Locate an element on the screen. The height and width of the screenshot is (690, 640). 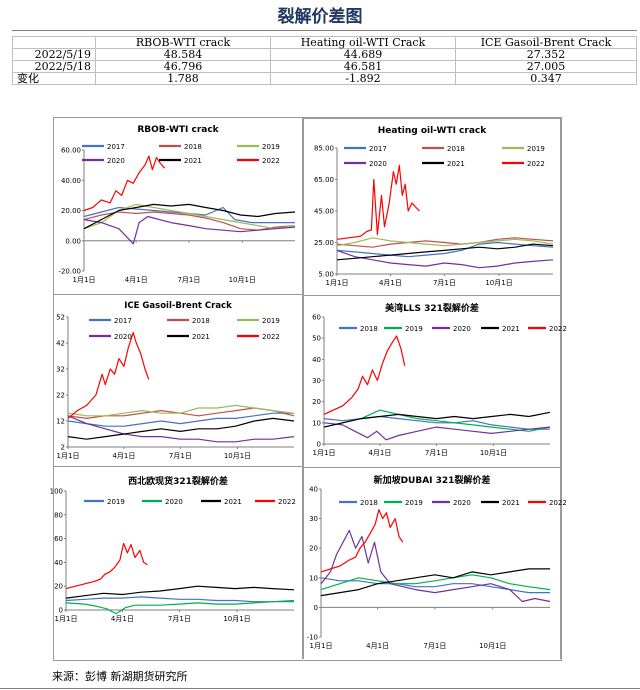
y-tick-label: 50 is located at coordinates (316, 339).